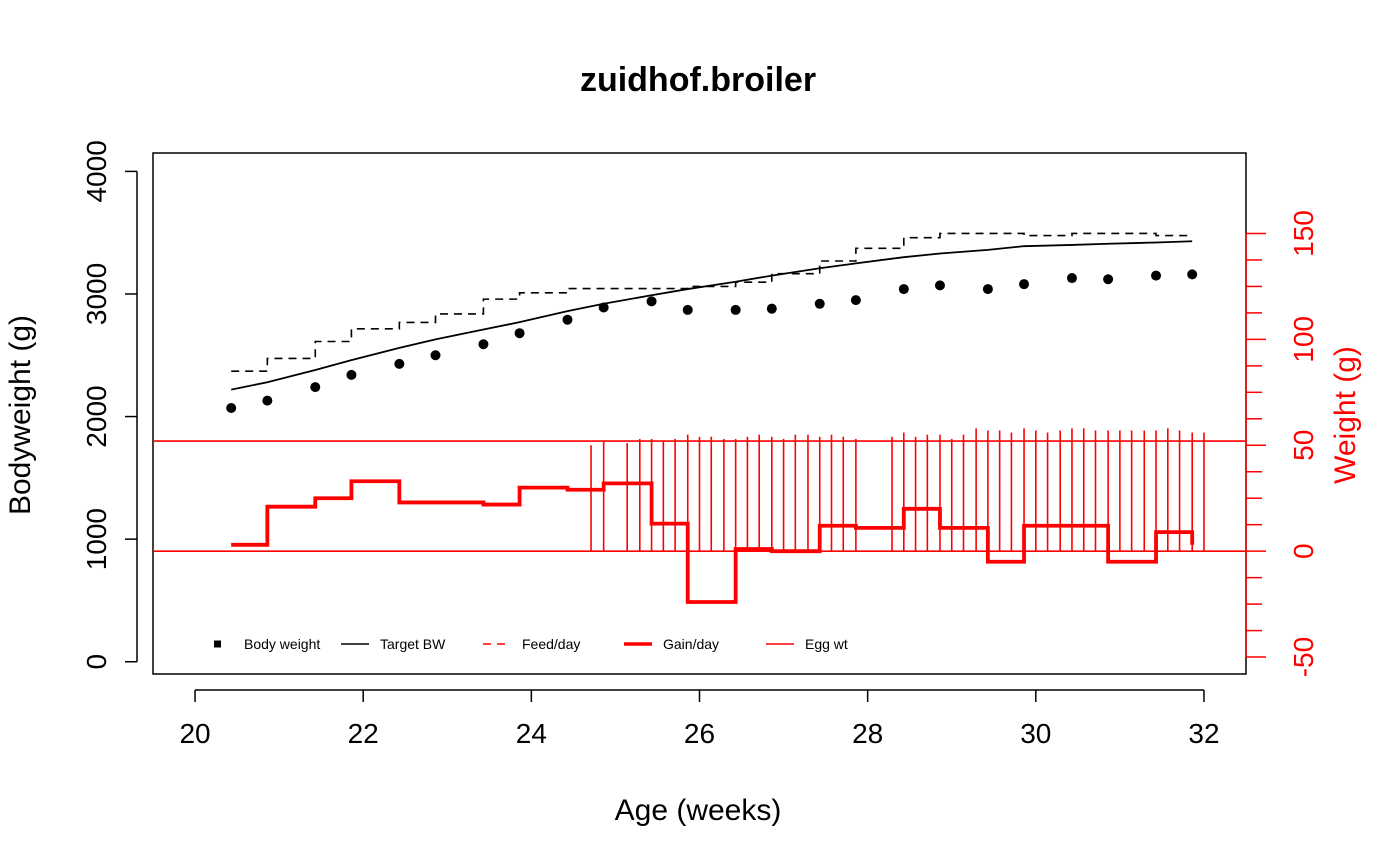 Image resolution: width=1400 pixels, height=866 pixels. What do you see at coordinates (96, 539) in the screenshot?
I see `y-tick-label: 1000` at bounding box center [96, 539].